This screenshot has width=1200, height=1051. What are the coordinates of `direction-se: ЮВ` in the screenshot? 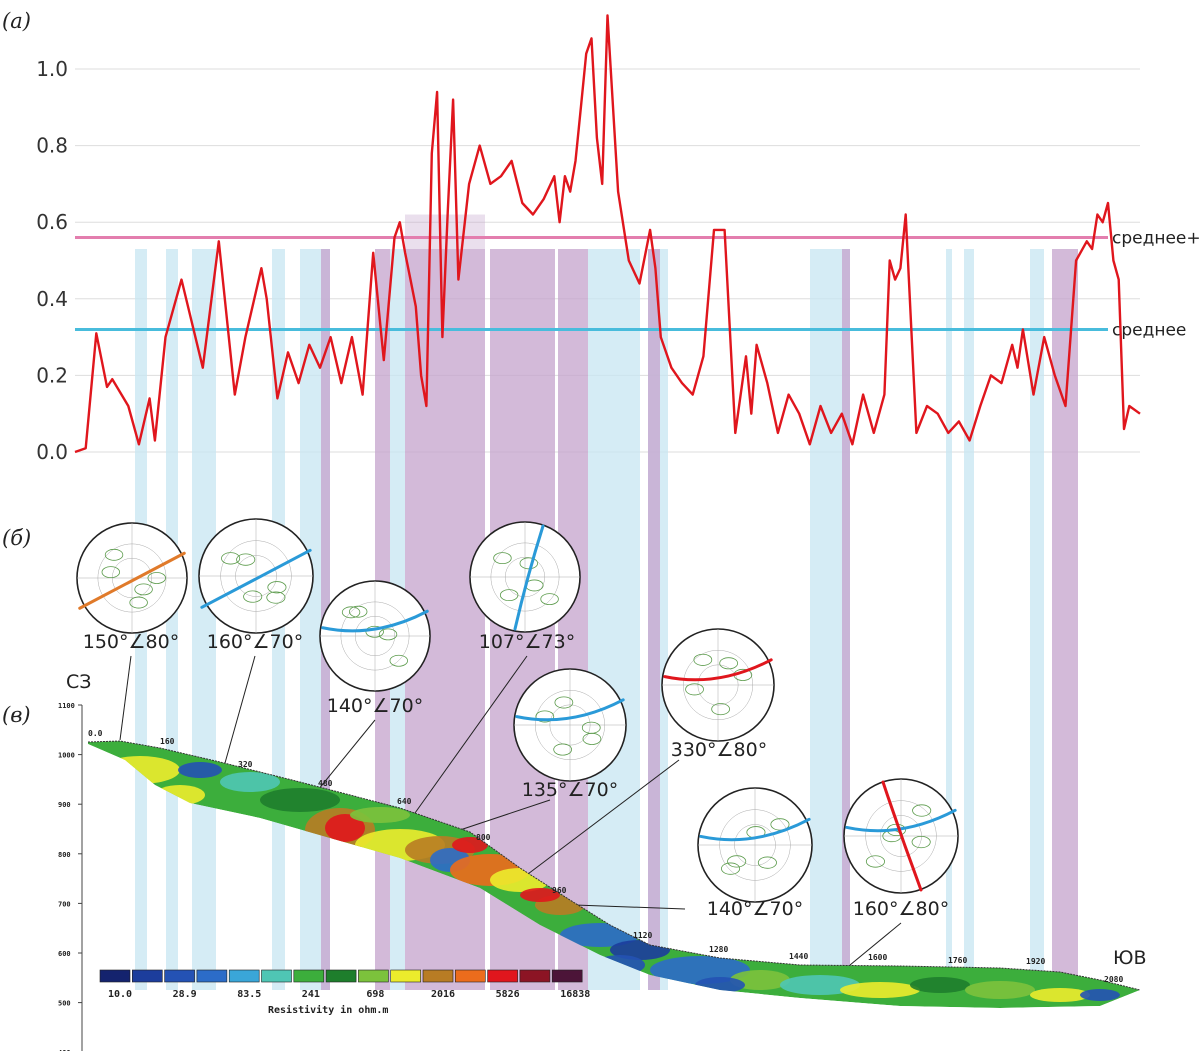 It's located at (1130, 958).